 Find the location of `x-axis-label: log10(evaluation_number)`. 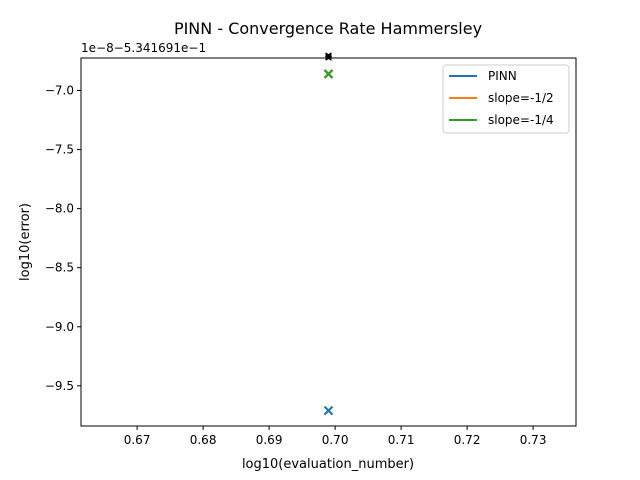

x-axis-label: log10(evaluation_number) is located at coordinates (328, 464).